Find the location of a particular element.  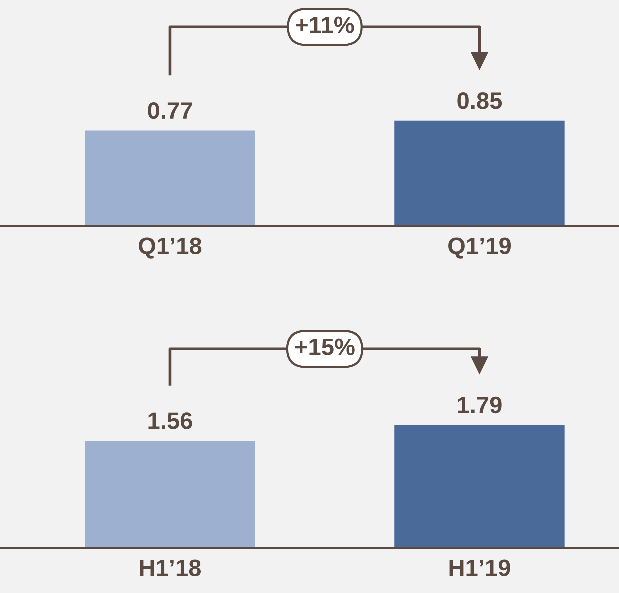

data-label: 0.85 is located at coordinates (480, 101).